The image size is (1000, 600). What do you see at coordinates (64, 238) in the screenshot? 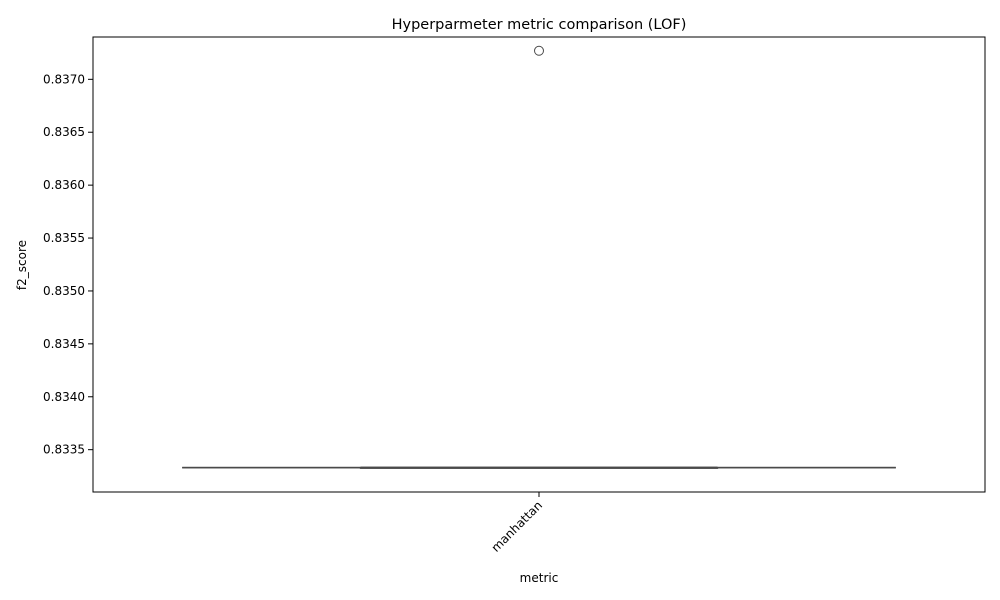
I see `y-tick-label: 0.8355` at bounding box center [64, 238].